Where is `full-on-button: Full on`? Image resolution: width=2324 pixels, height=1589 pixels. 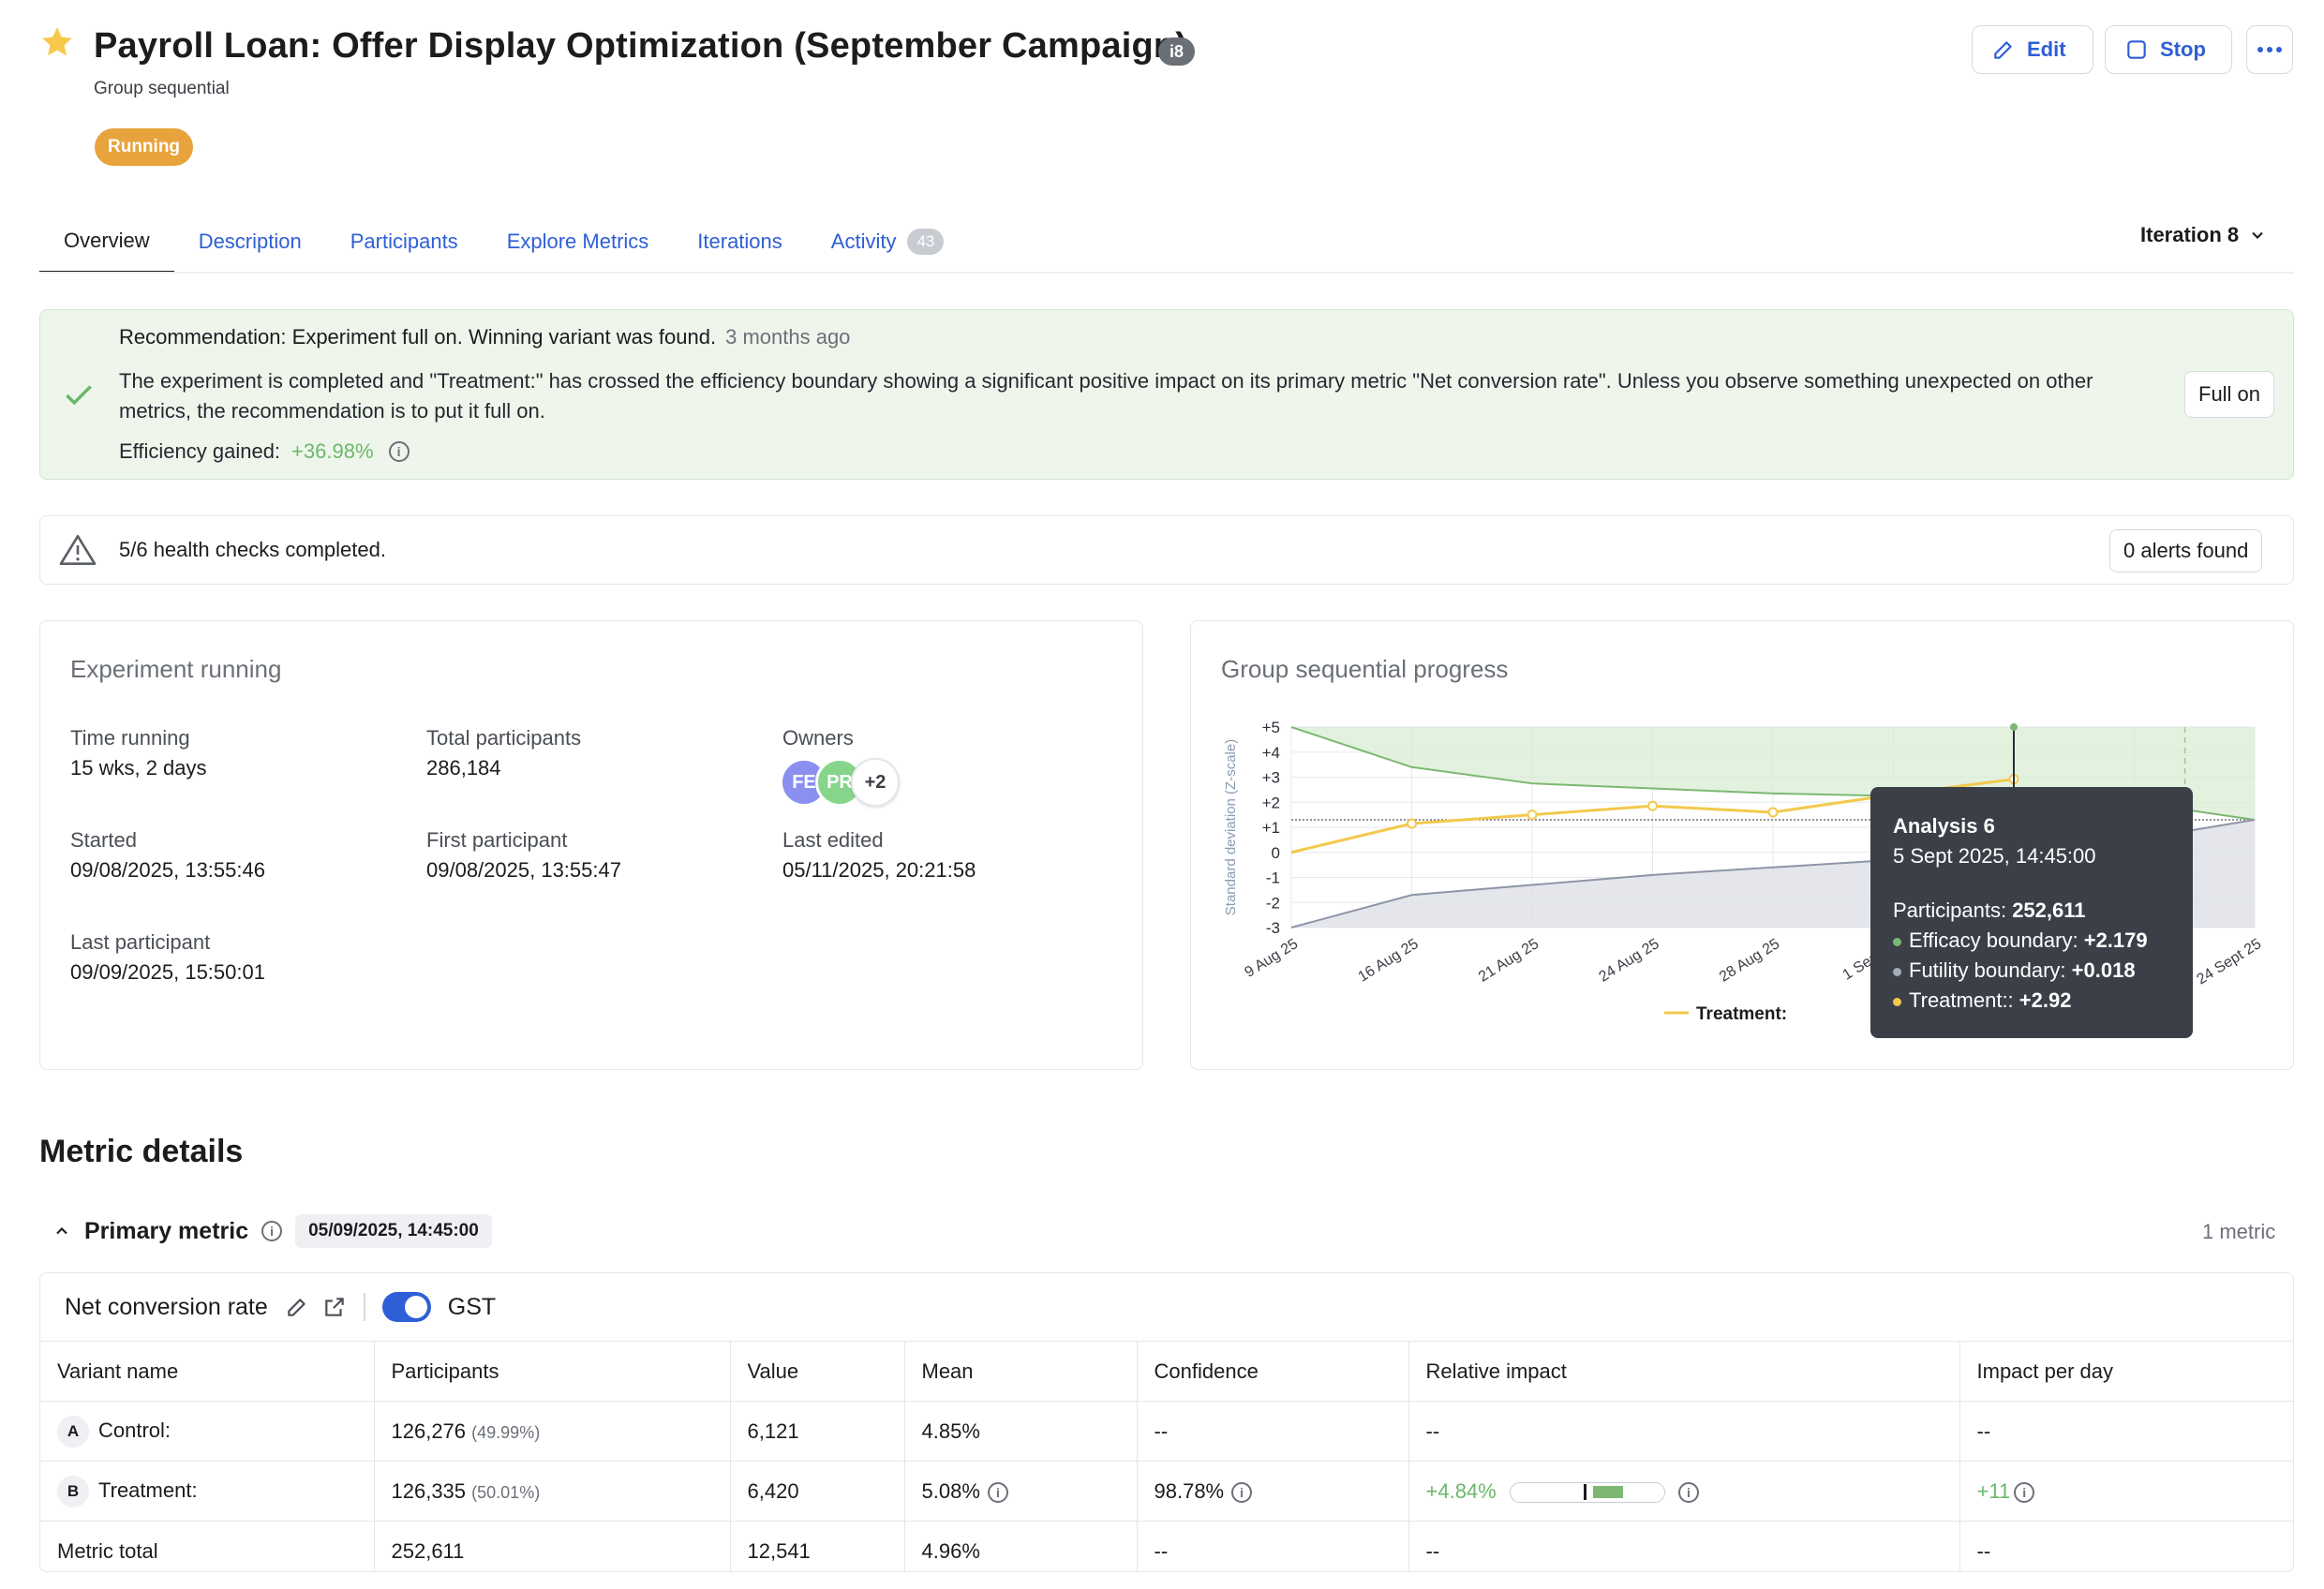
full-on-button: Full on is located at coordinates (2229, 394).